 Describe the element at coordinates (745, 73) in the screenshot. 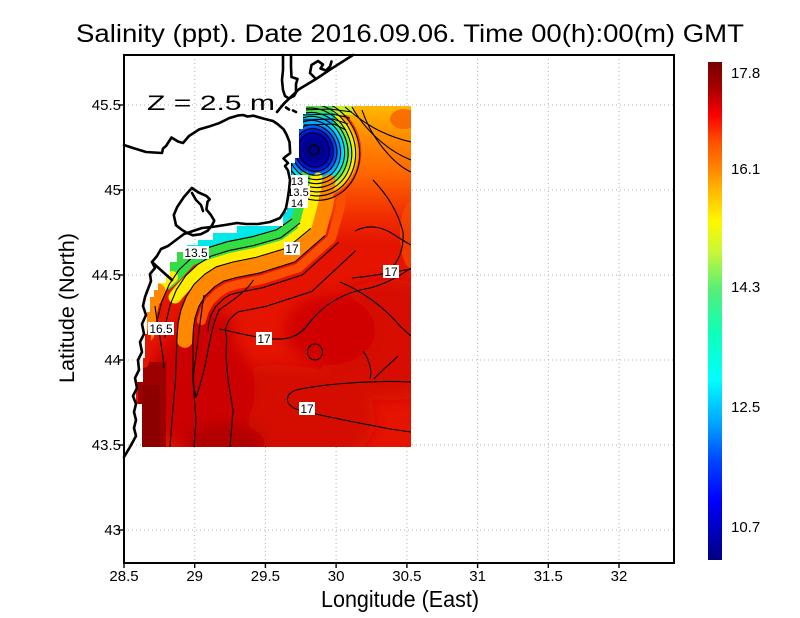

I see `svg-text: 17.8` at that location.